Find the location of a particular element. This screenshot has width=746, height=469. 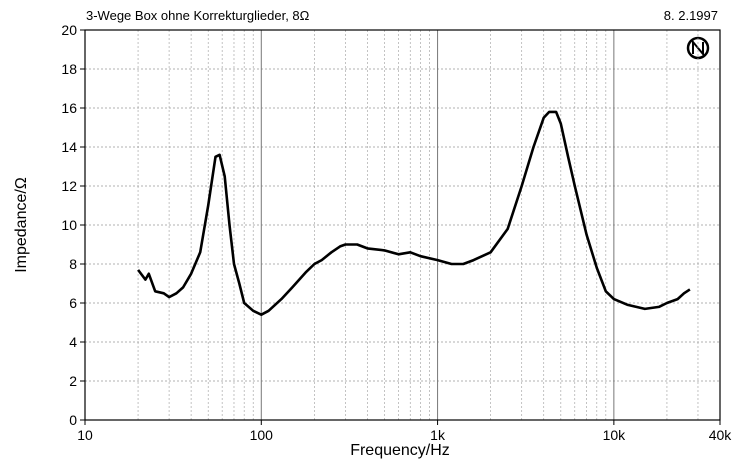

y-tick-label: 4 is located at coordinates (73, 342).